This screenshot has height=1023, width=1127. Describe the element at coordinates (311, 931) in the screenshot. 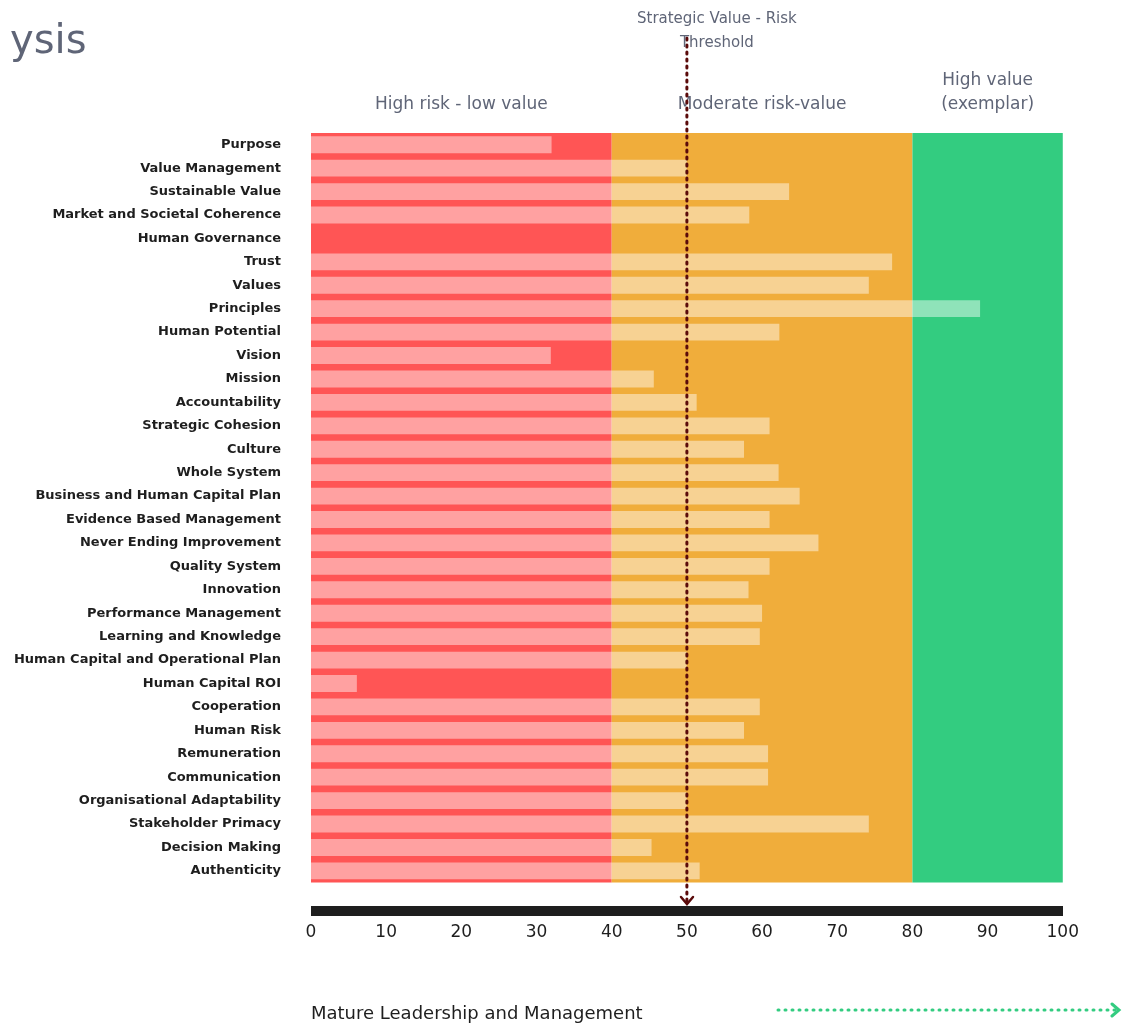

I see `x-tick-label: 0` at that location.